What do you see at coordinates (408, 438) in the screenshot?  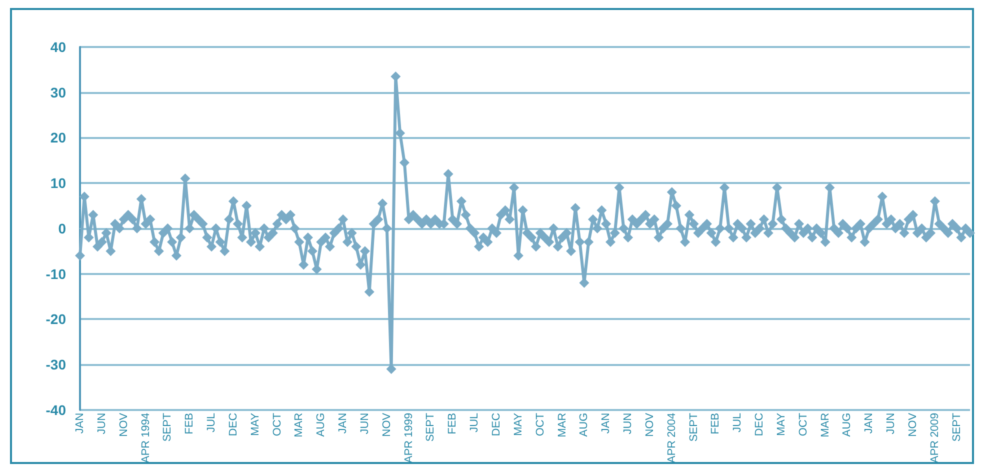 I see `x-tick-label: APR 1999` at bounding box center [408, 438].